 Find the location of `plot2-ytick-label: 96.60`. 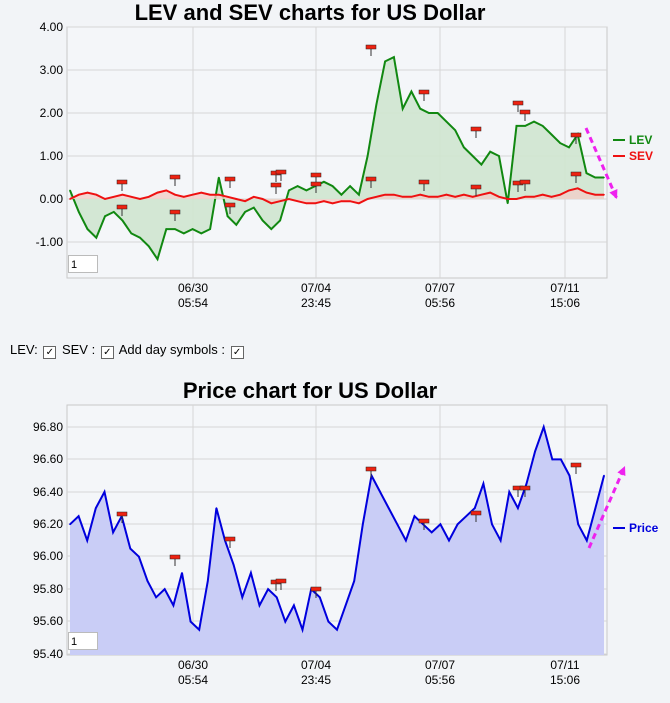

plot2-ytick-label: 96.60 is located at coordinates (48, 459).